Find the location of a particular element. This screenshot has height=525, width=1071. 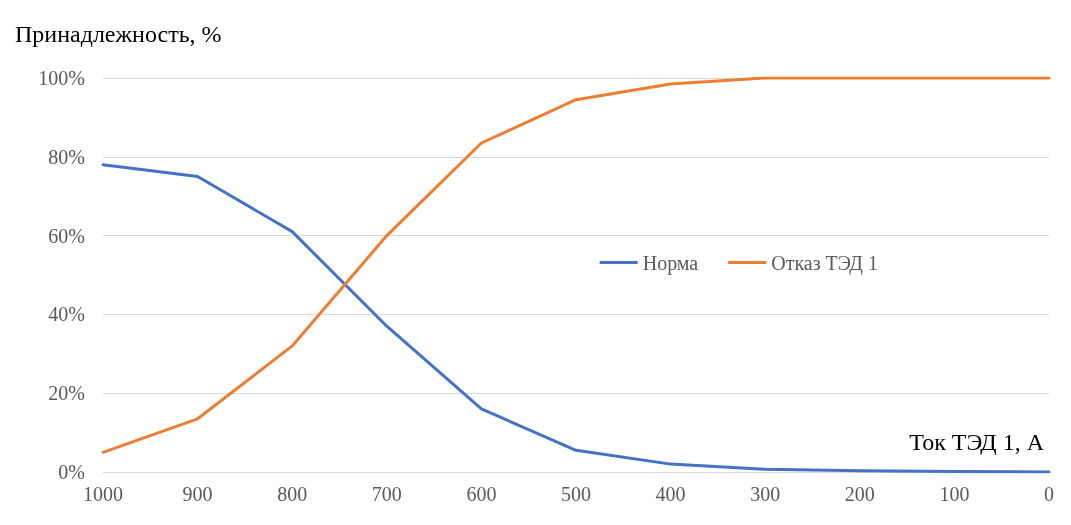

x-tick-label: 600 is located at coordinates (481, 494).